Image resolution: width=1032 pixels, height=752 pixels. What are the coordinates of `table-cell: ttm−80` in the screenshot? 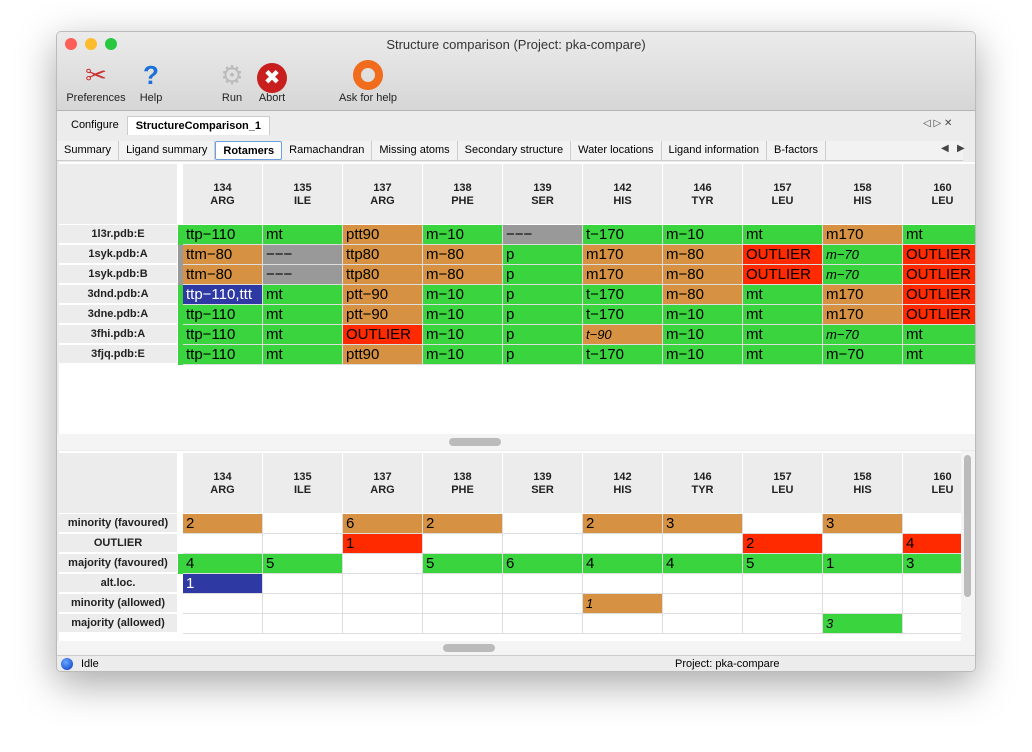 It's located at (223, 255).